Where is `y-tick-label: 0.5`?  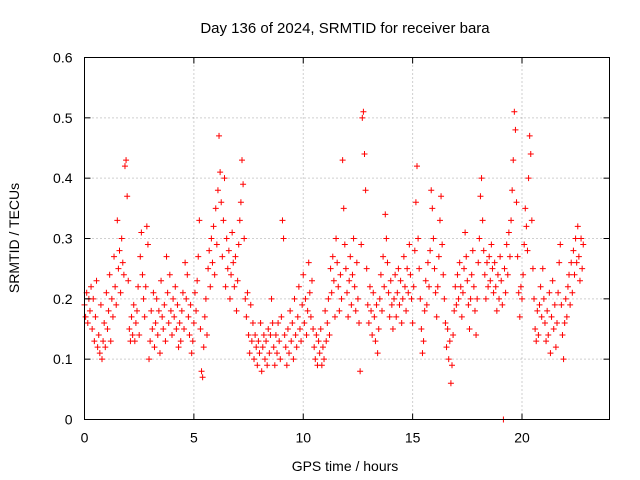
y-tick-label: 0.5 is located at coordinates (63, 118).